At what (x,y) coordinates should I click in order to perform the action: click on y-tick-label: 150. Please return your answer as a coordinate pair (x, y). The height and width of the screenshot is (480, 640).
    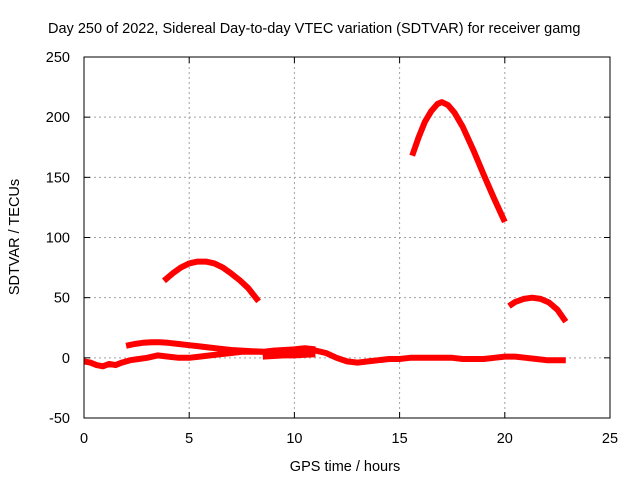
    Looking at the image, I should click on (58, 178).